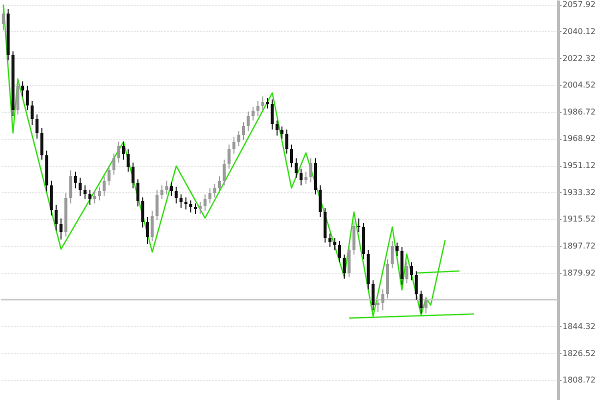 This screenshot has width=600, height=400. What do you see at coordinates (579, 31) in the screenshot?
I see `y-tick-label: 2040.12` at bounding box center [579, 31].